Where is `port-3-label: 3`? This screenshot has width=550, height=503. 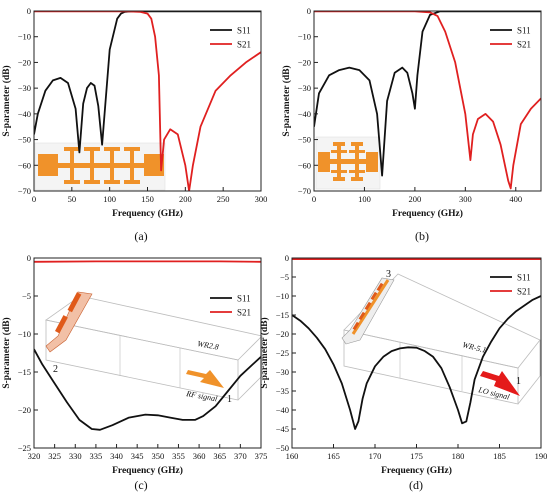
port-3-label: 3 is located at coordinates (388, 274).